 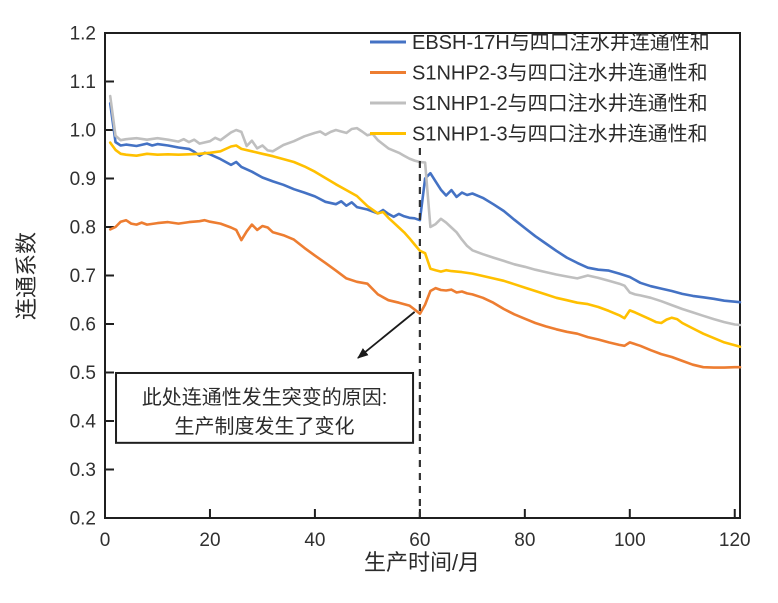 What do you see at coordinates (83, 519) in the screenshot?
I see `y-tick-label: 0.2` at bounding box center [83, 519].